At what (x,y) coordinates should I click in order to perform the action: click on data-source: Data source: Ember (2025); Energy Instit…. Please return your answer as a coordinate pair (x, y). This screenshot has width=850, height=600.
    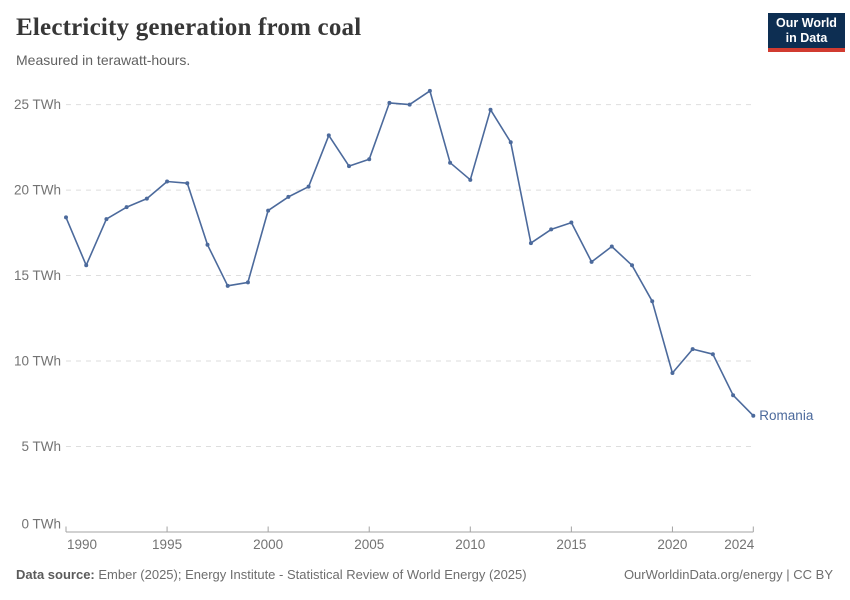
    Looking at the image, I should click on (271, 574).